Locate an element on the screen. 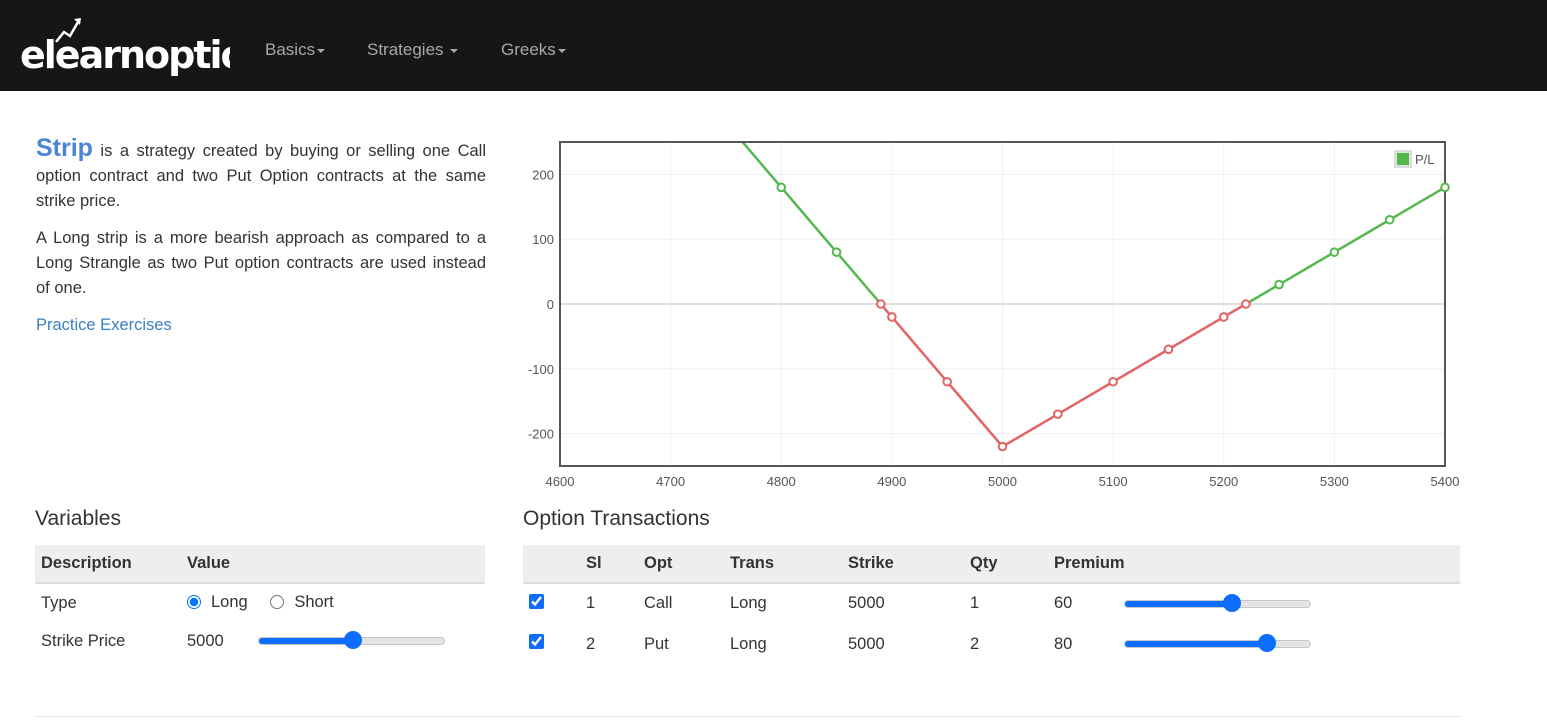 This screenshot has height=720, width=1547. header-qty: Qty is located at coordinates (1006, 564).